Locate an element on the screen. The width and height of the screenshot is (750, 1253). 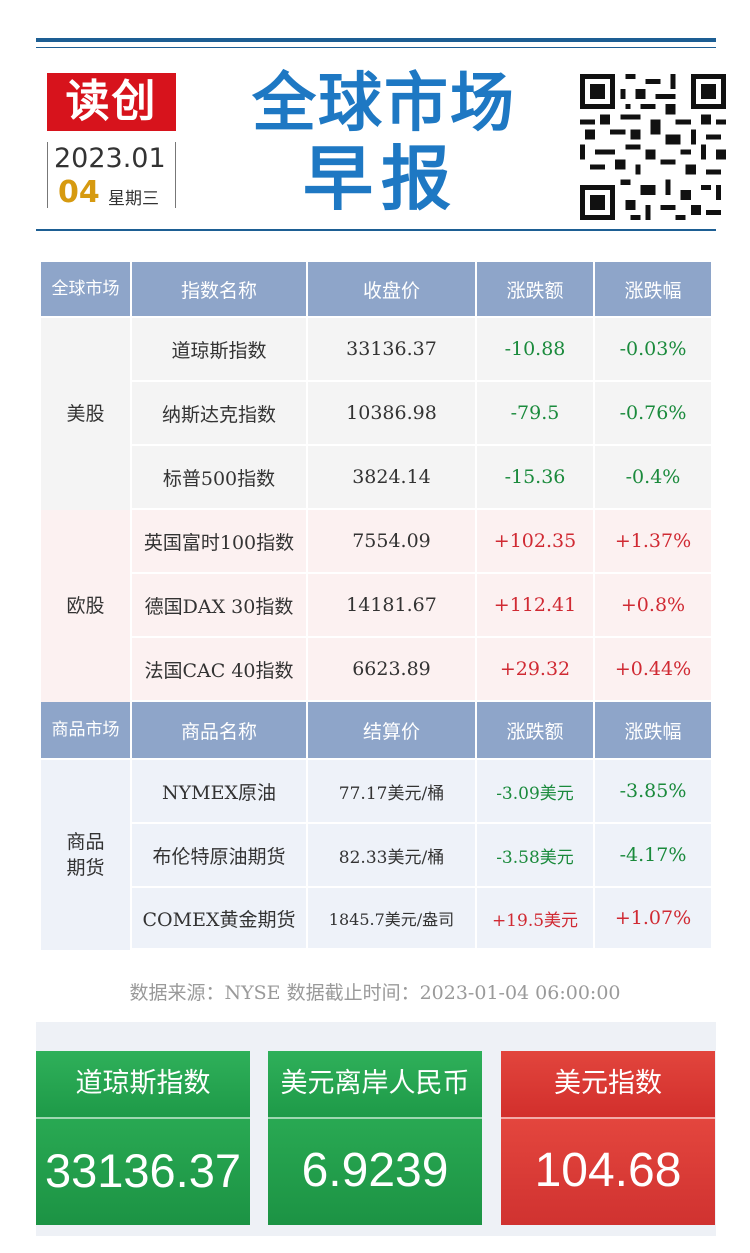
close-price: 6623.89 is located at coordinates (392, 670).